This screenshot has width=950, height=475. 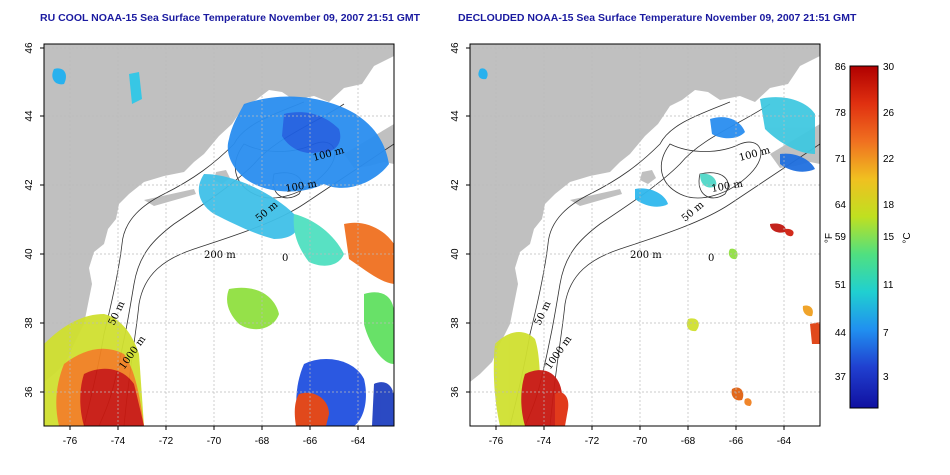 I want to click on fahrenheit-tick: 37, so click(x=841, y=377).